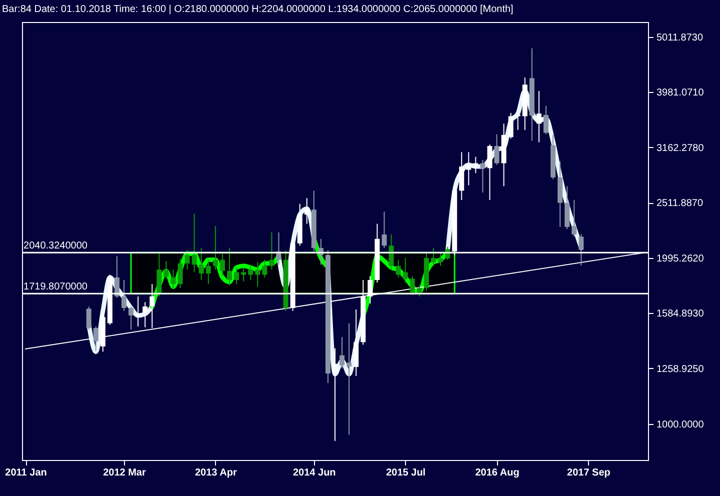  I want to click on y-tick-label: 2511.8870, so click(680, 204).